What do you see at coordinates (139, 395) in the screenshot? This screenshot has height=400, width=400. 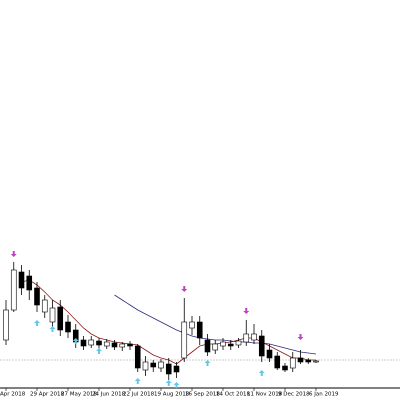 I see `x-tick-label: 22 Jul 2018` at bounding box center [139, 395].